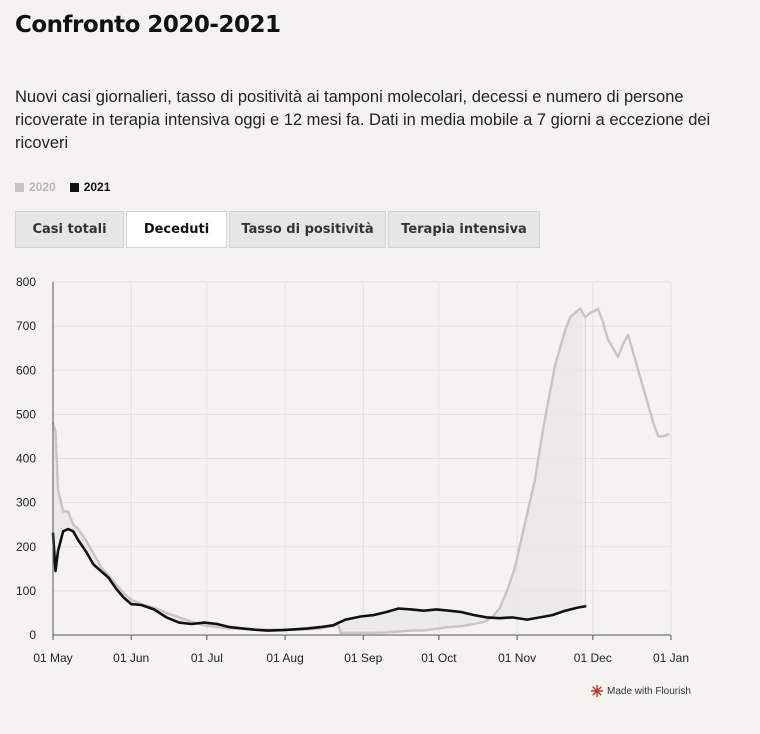 The width and height of the screenshot is (760, 734). Describe the element at coordinates (593, 658) in the screenshot. I see `x-tick-label: 01 Dec` at that location.